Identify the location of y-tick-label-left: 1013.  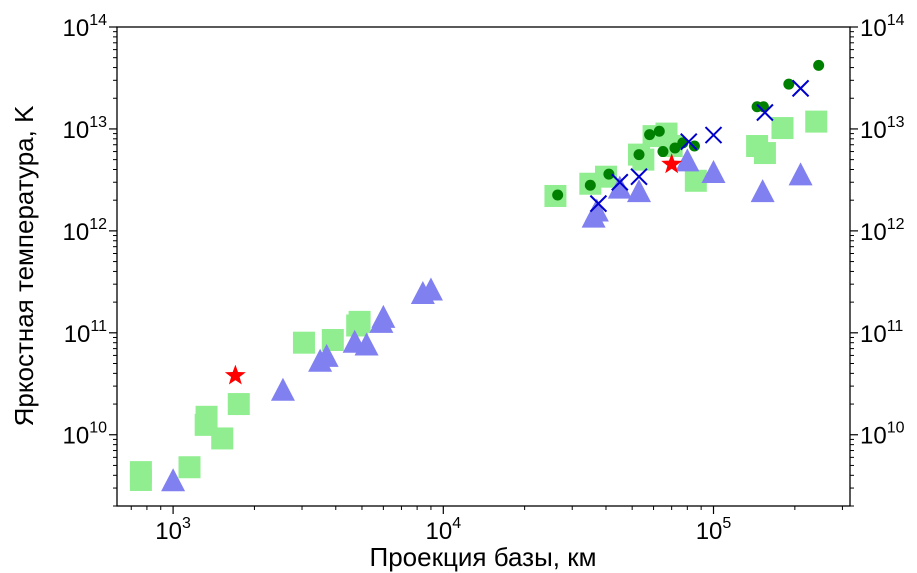
(85, 129).